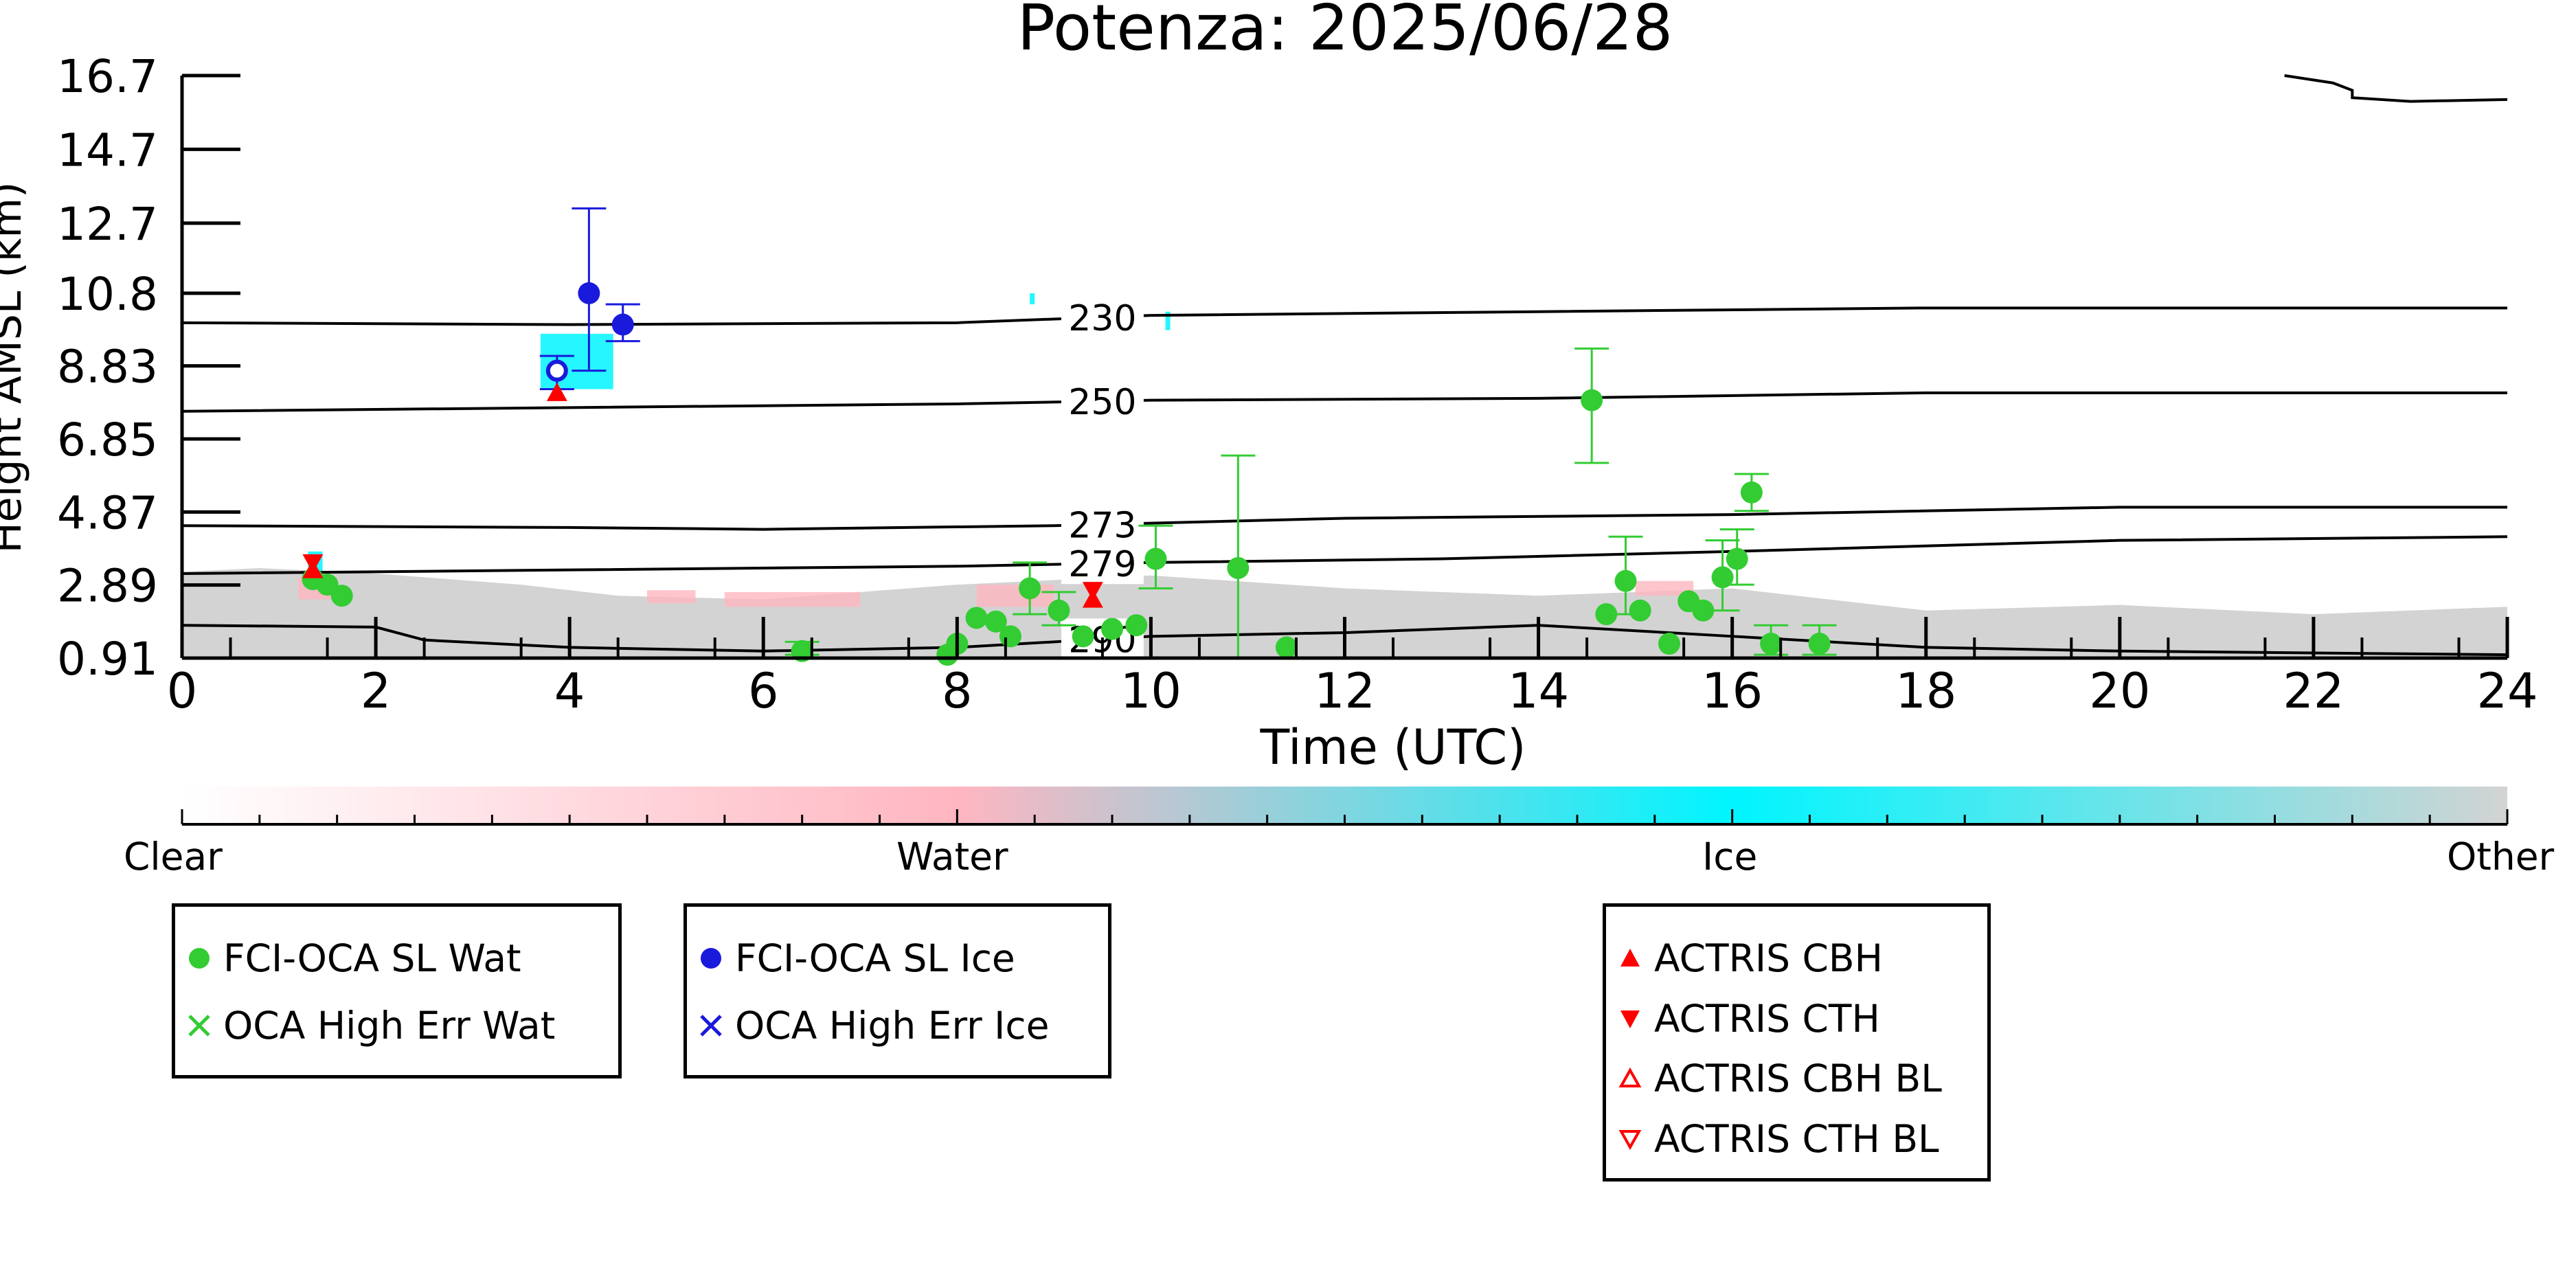  I want to click on colorbar-label-clear: Clear, so click(173, 857).